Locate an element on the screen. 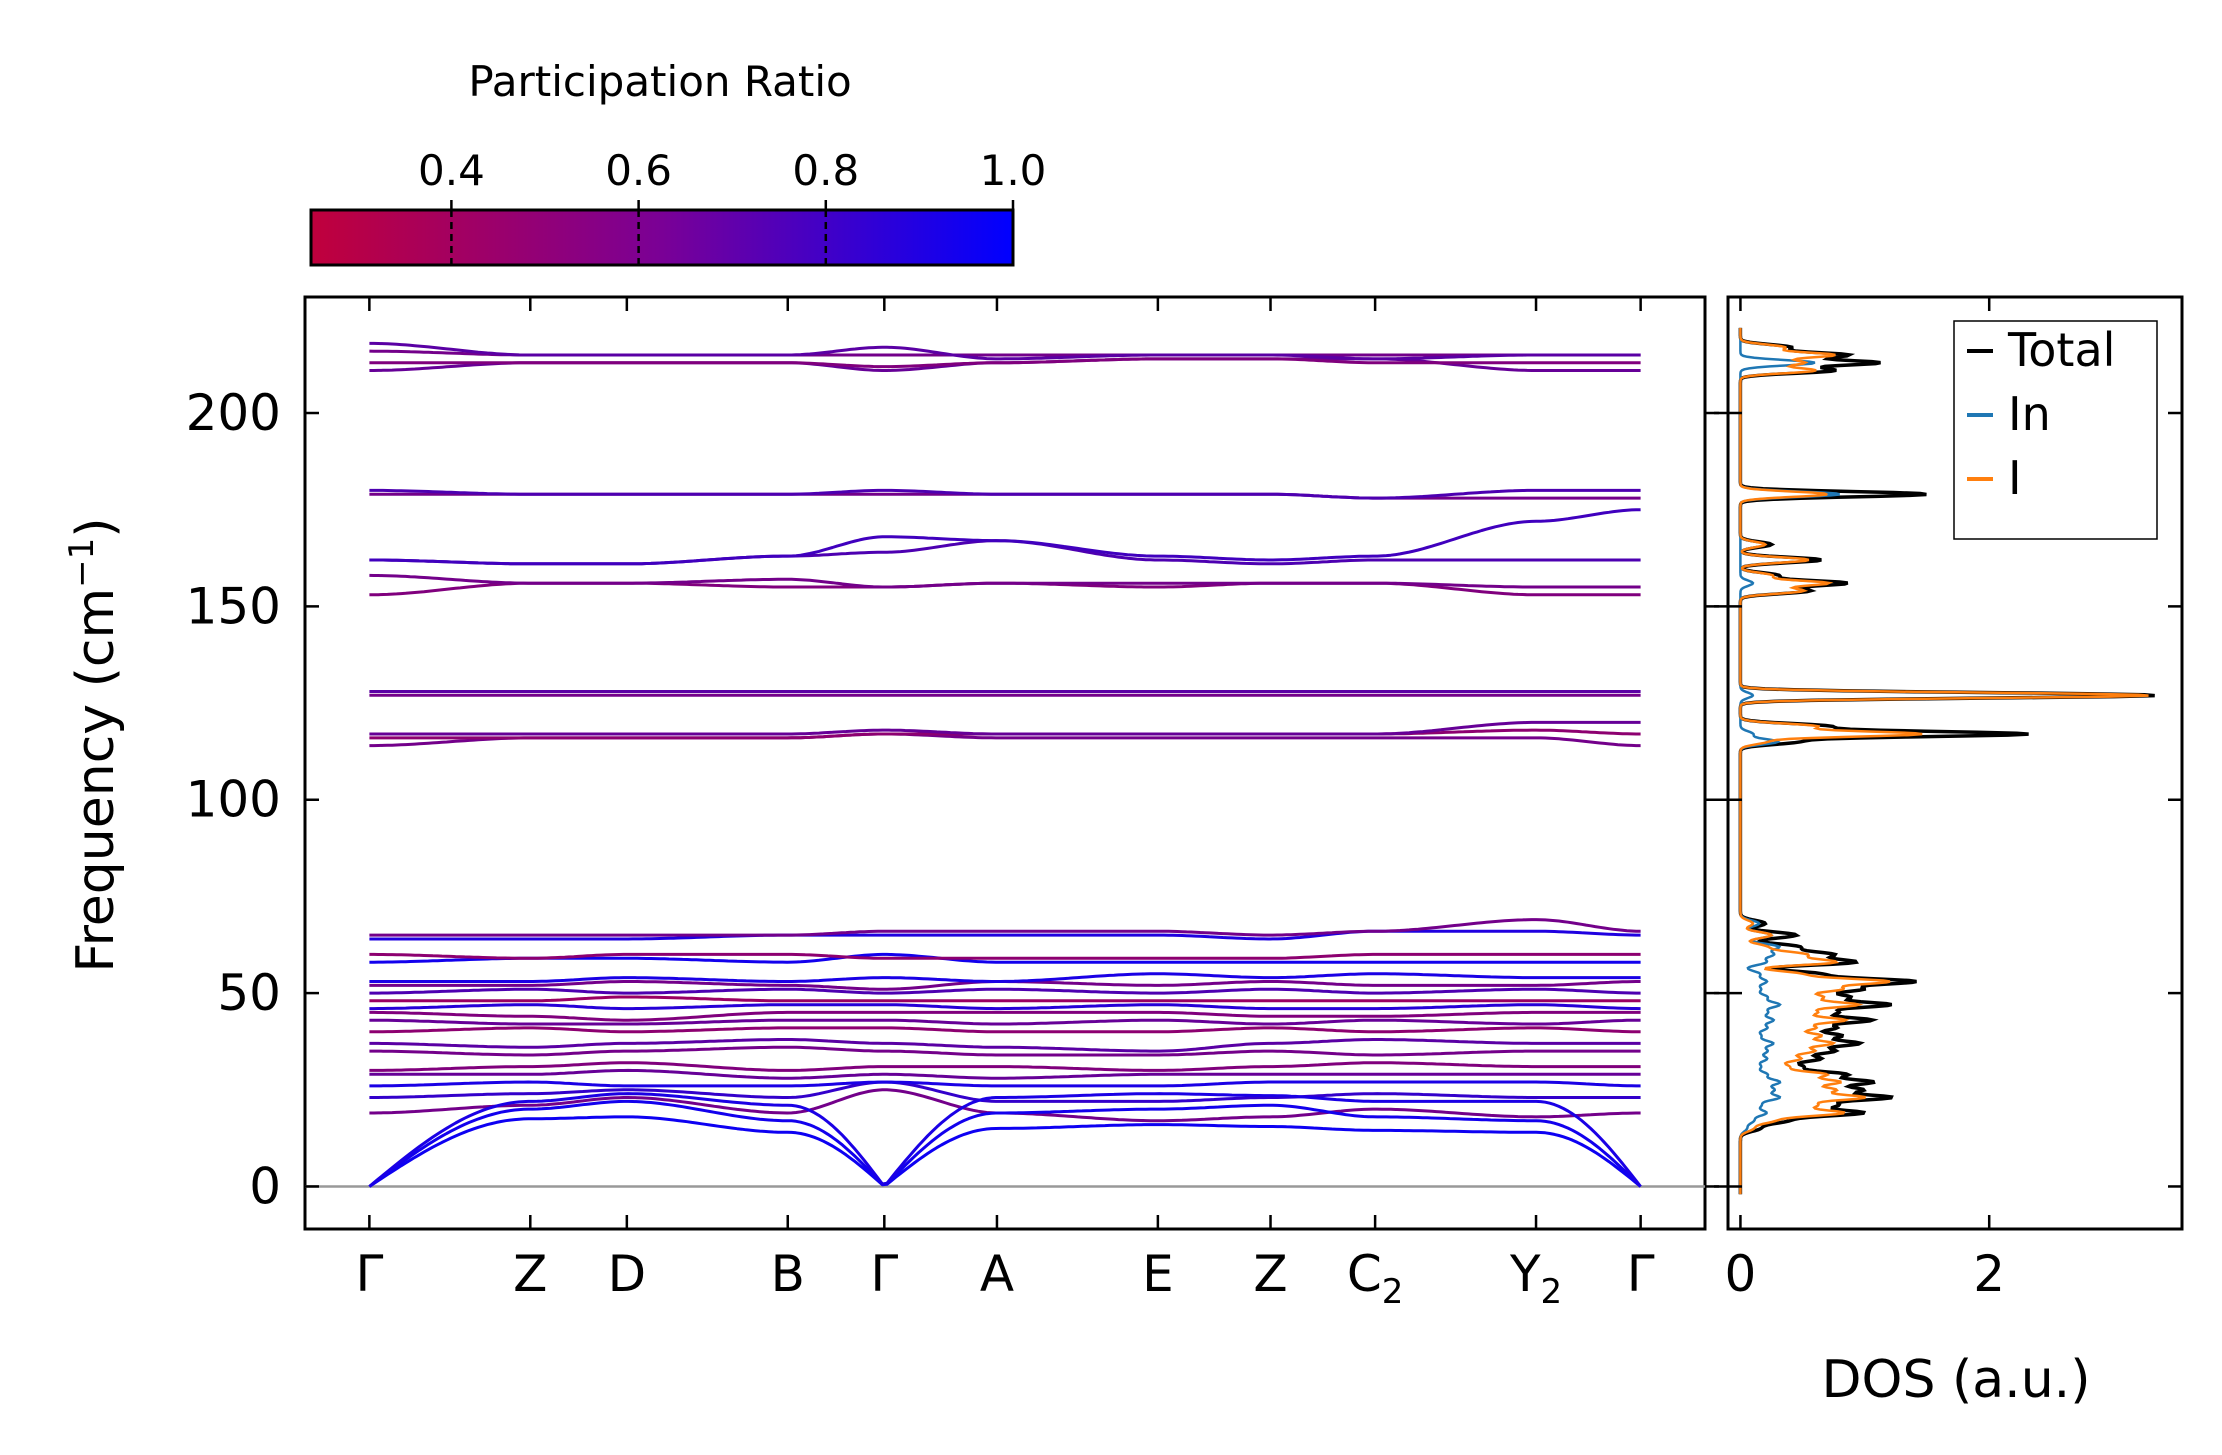 The width and height of the screenshot is (2222, 1455). legend-items: Total In I is located at coordinates (2041, 414).